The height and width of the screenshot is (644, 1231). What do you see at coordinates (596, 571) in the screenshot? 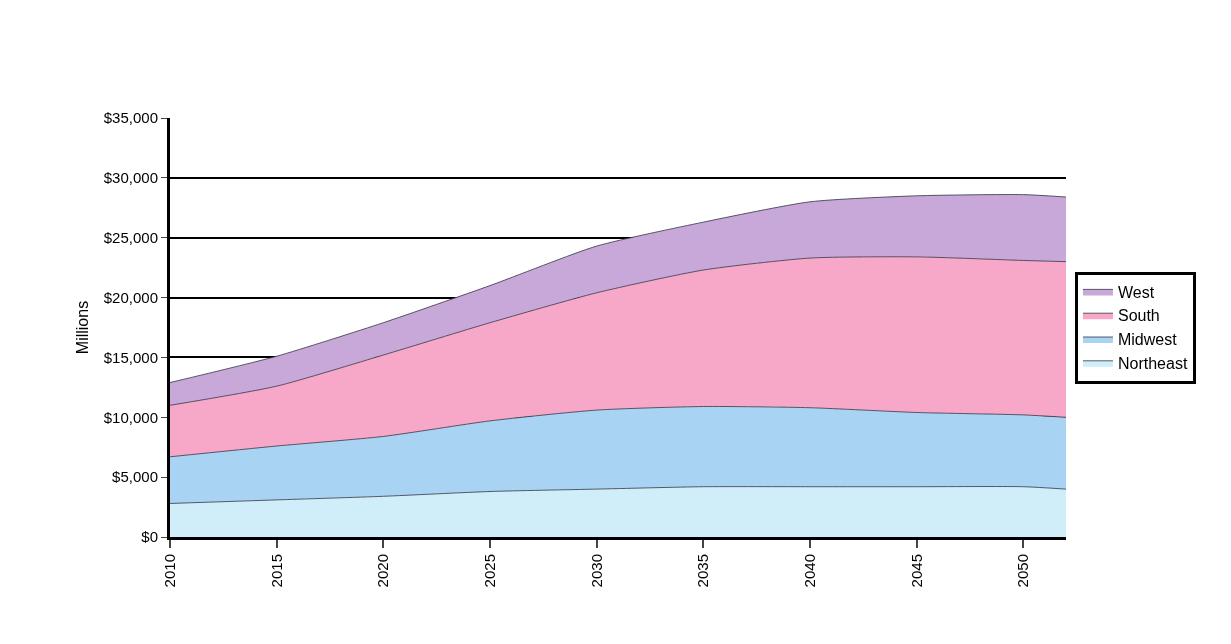
I see `x-tick-label: 2030` at bounding box center [596, 571].